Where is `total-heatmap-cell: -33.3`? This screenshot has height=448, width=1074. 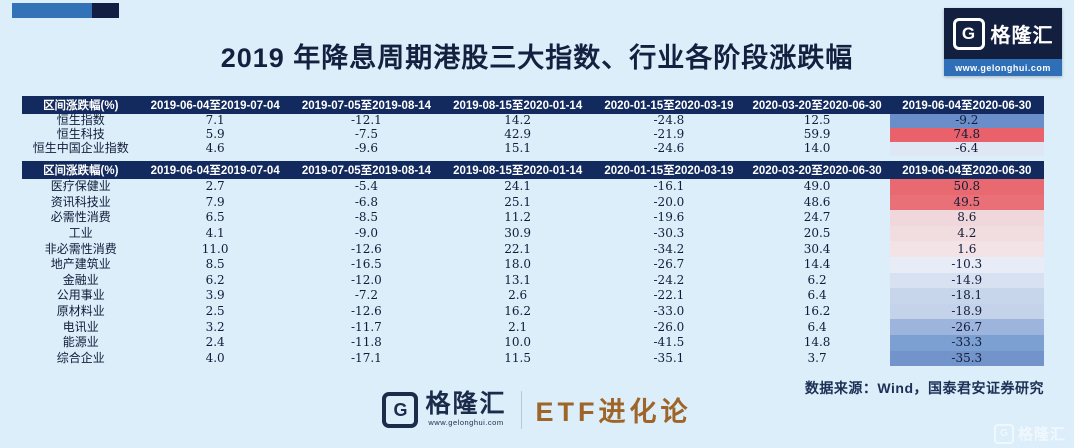
total-heatmap-cell: -33.3 is located at coordinates (966, 342).